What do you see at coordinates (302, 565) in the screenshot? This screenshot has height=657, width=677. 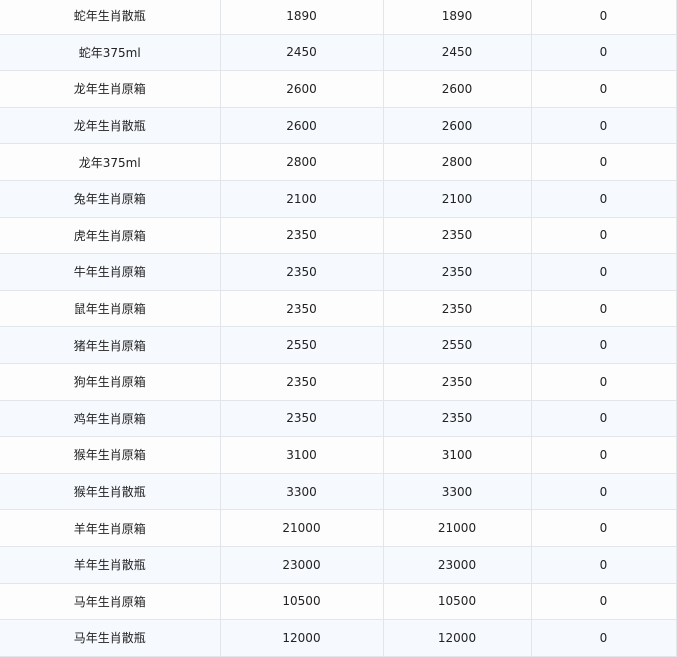 I see `price-cell: 23000` at bounding box center [302, 565].